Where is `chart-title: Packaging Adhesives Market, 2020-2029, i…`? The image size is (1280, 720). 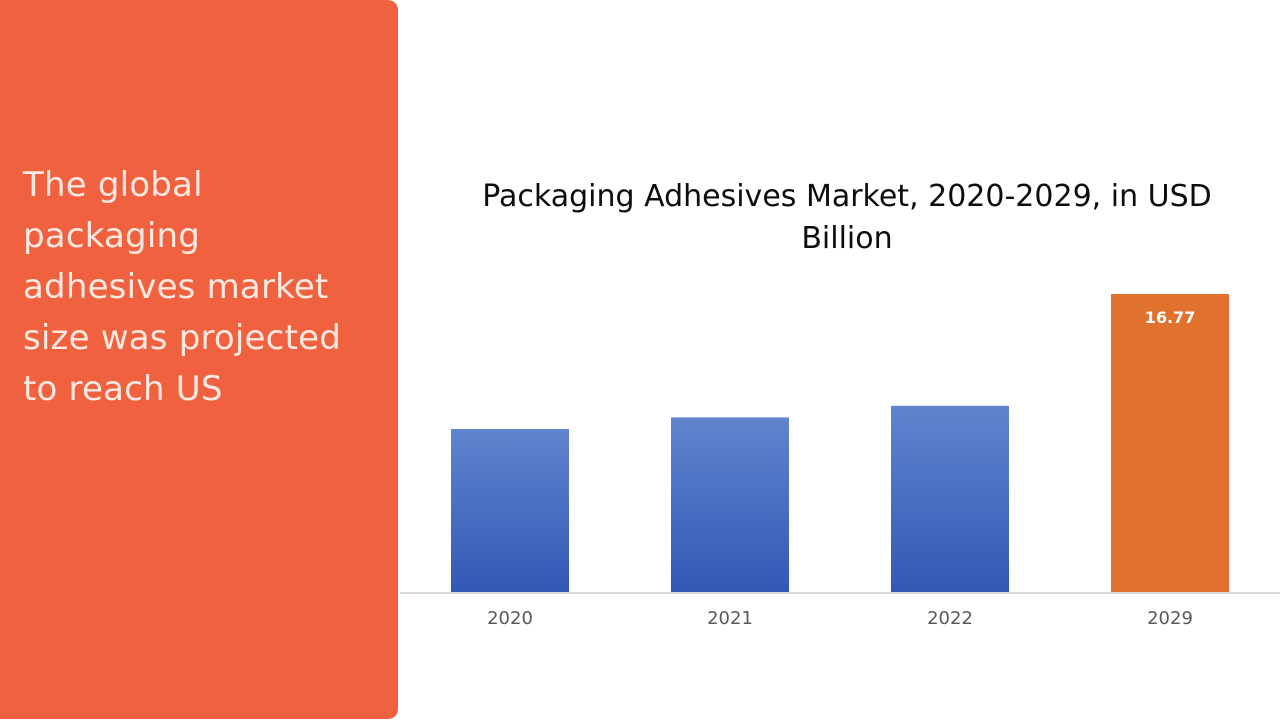 chart-title: Packaging Adhesives Market, 2020-2029, i… is located at coordinates (847, 217).